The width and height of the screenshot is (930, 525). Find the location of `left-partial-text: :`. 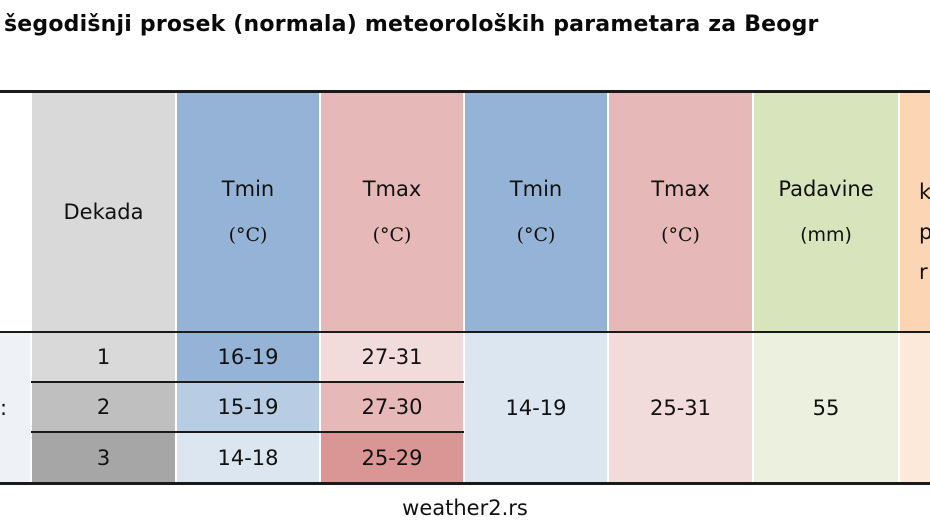

left-partial-text: : is located at coordinates (4, 407).